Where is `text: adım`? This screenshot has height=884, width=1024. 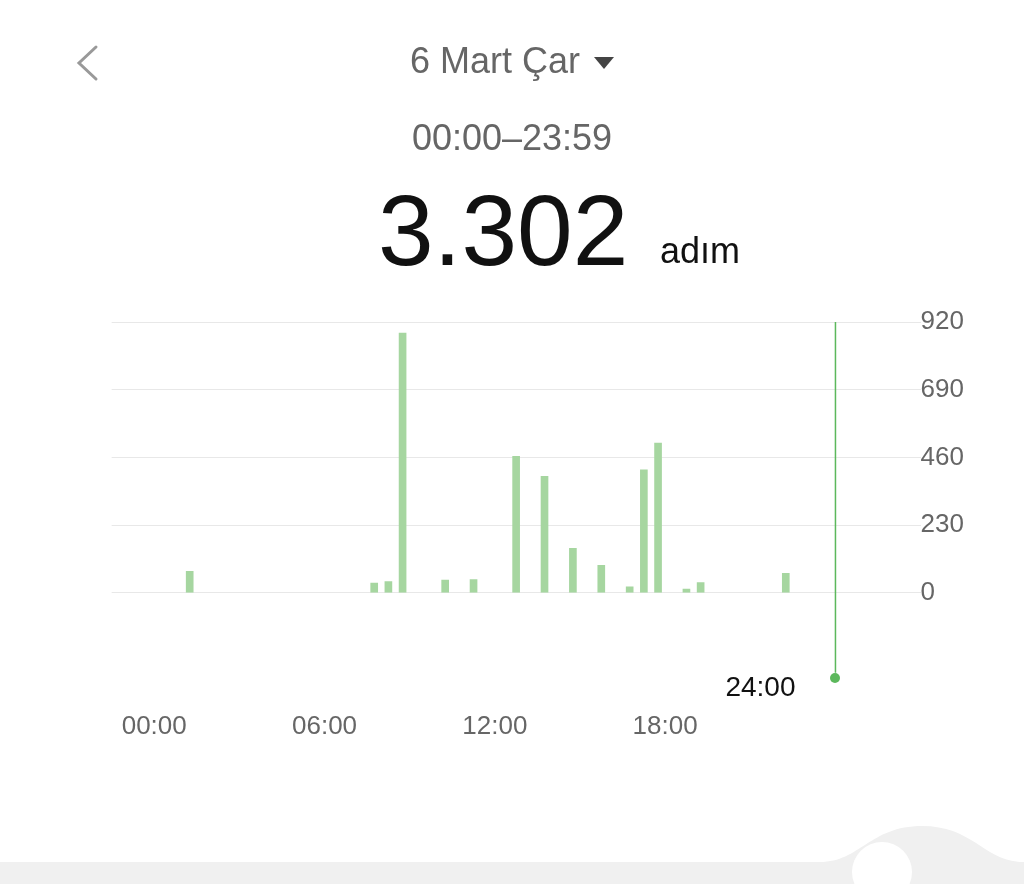 text: adım is located at coordinates (700, 251).